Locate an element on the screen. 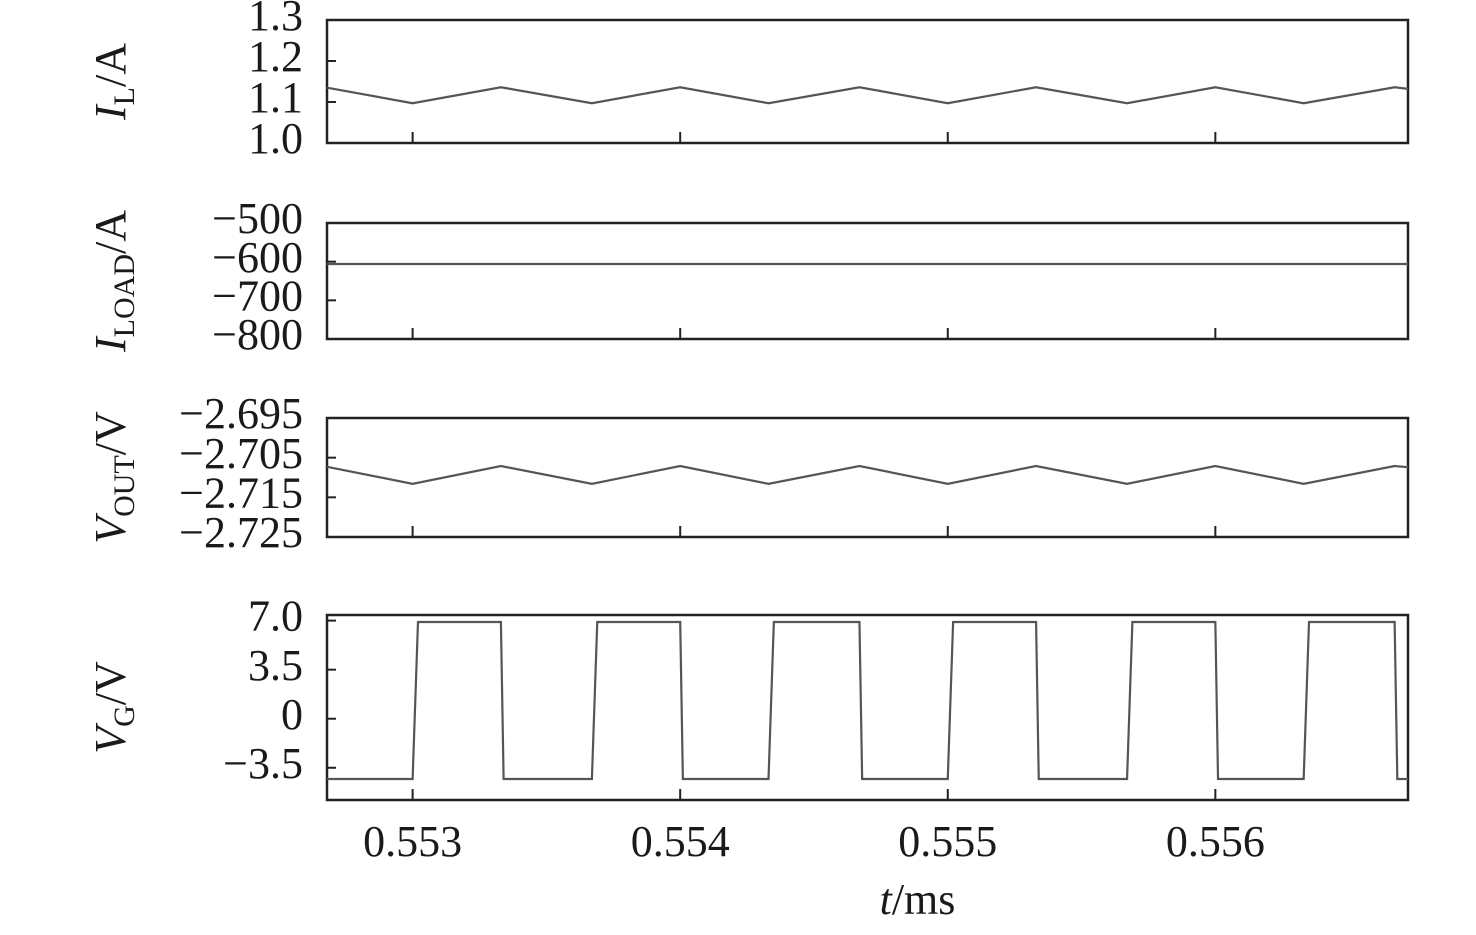  x-axis-label: t/ms is located at coordinates (918, 899).